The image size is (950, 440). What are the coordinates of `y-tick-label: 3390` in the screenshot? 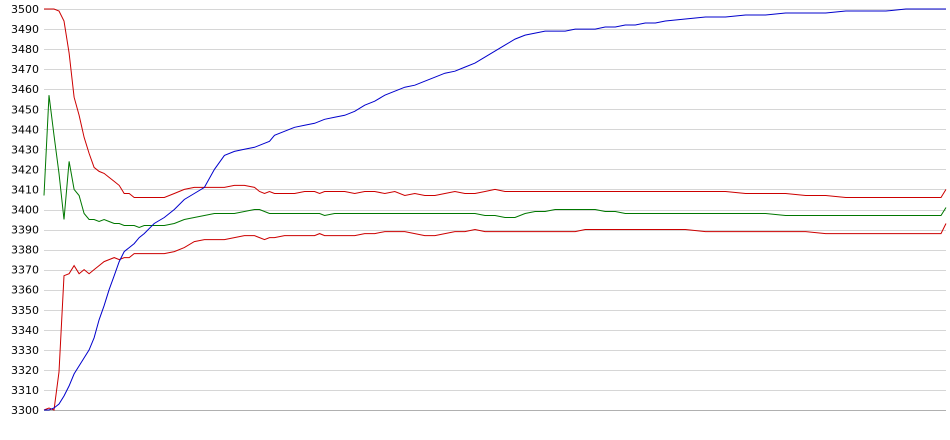 It's located at (25, 230).